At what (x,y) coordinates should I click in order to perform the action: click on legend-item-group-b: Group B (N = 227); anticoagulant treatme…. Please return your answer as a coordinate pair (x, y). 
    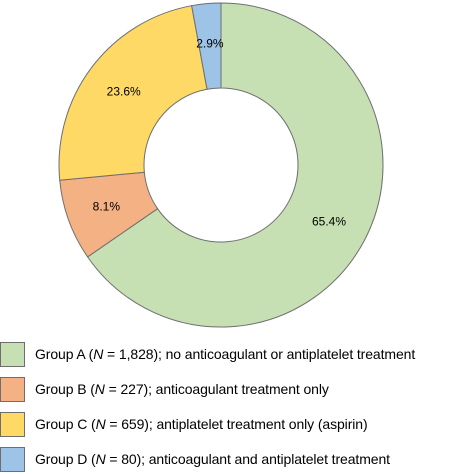
    Looking at the image, I should click on (237, 389).